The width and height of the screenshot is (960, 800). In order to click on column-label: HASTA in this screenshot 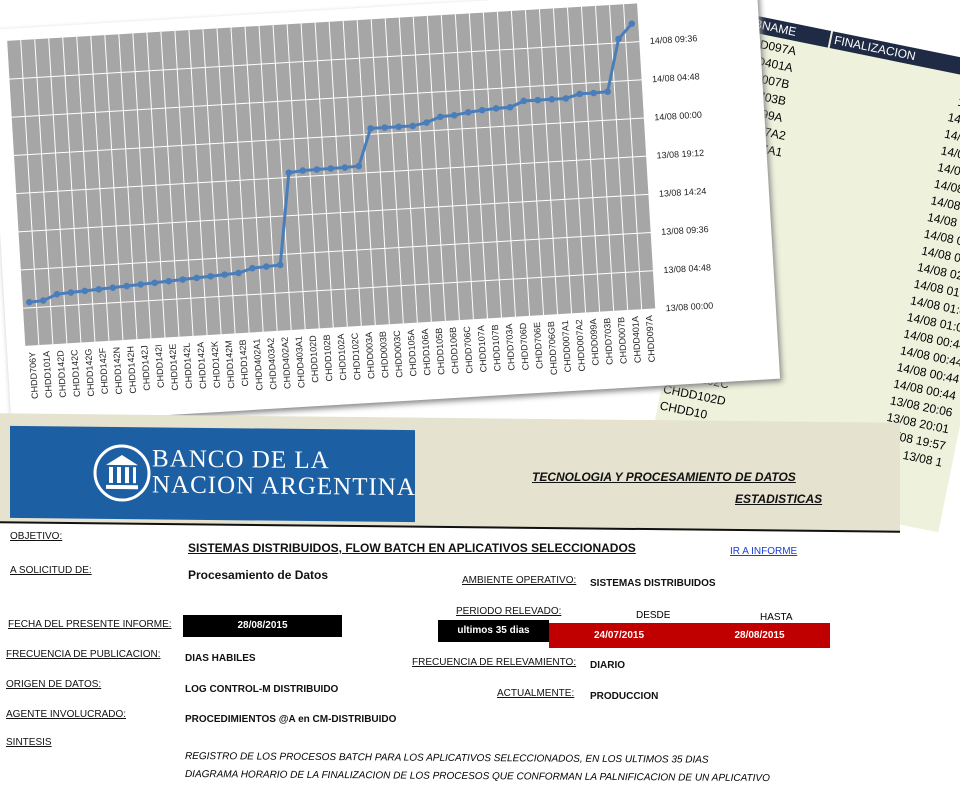, I will do `click(776, 617)`.